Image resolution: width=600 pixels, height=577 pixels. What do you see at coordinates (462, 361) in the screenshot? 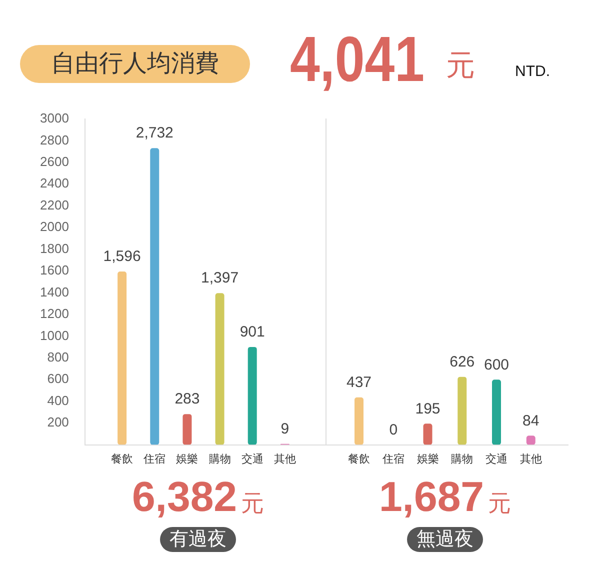
I see `data-label: 626` at bounding box center [462, 361].